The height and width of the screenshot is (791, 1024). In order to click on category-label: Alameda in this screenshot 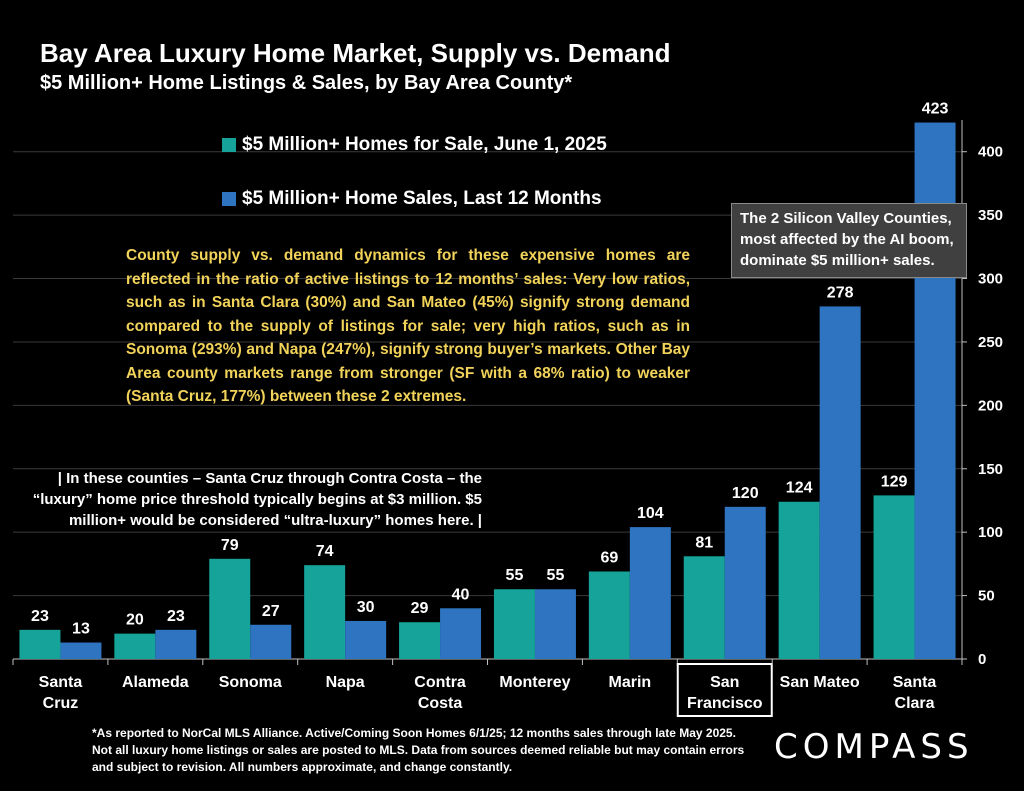, I will do `click(155, 682)`.